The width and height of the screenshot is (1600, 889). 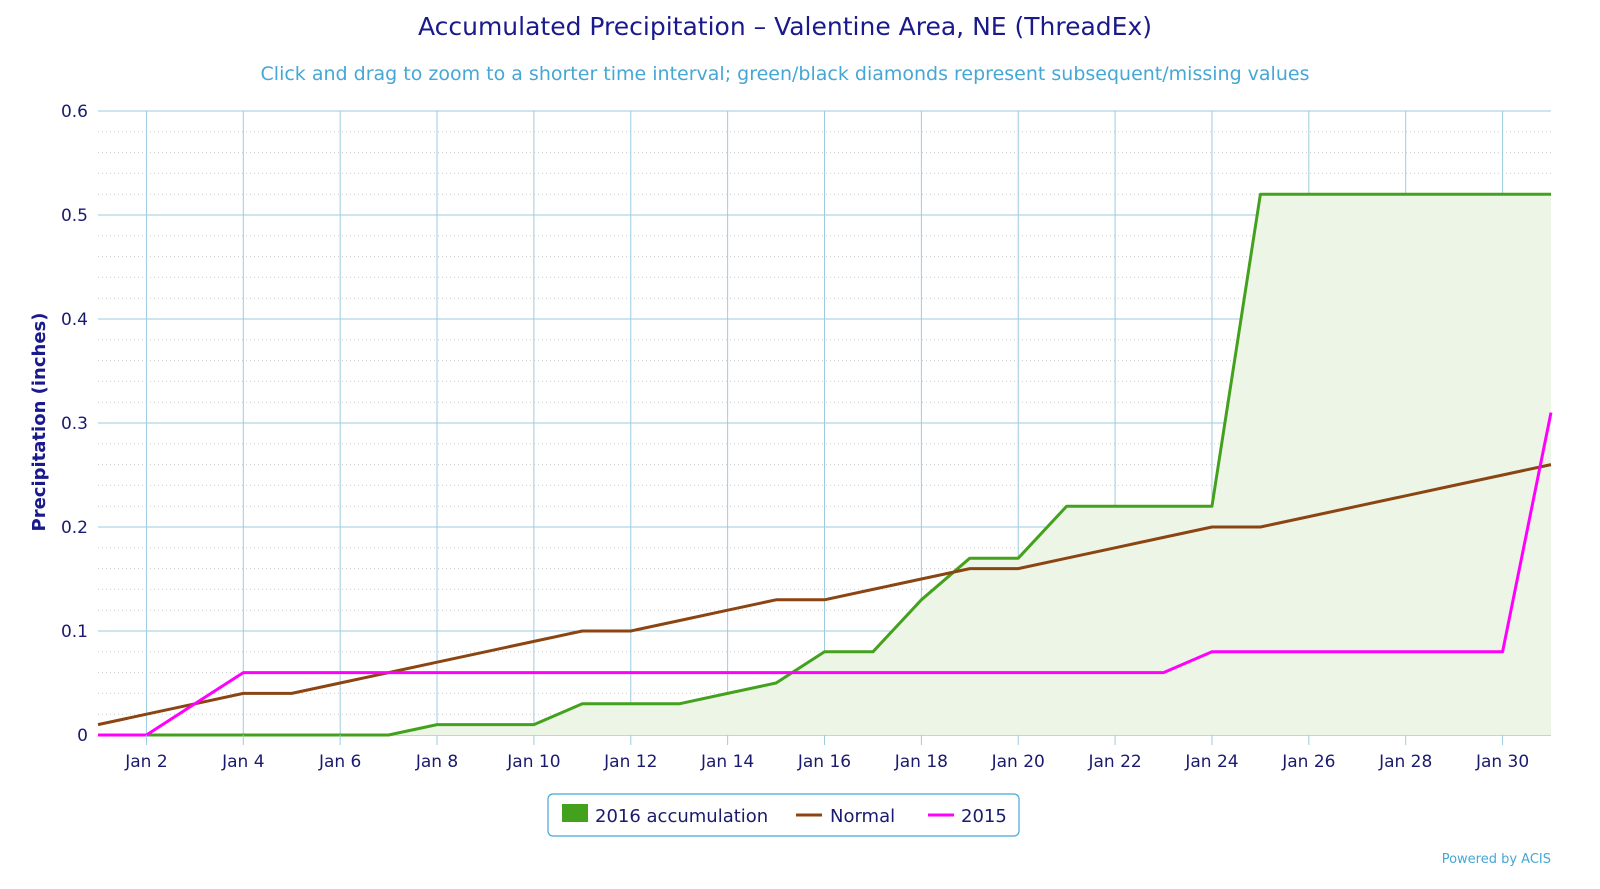 I want to click on x-tick-label: Jan 6, so click(x=339, y=762).